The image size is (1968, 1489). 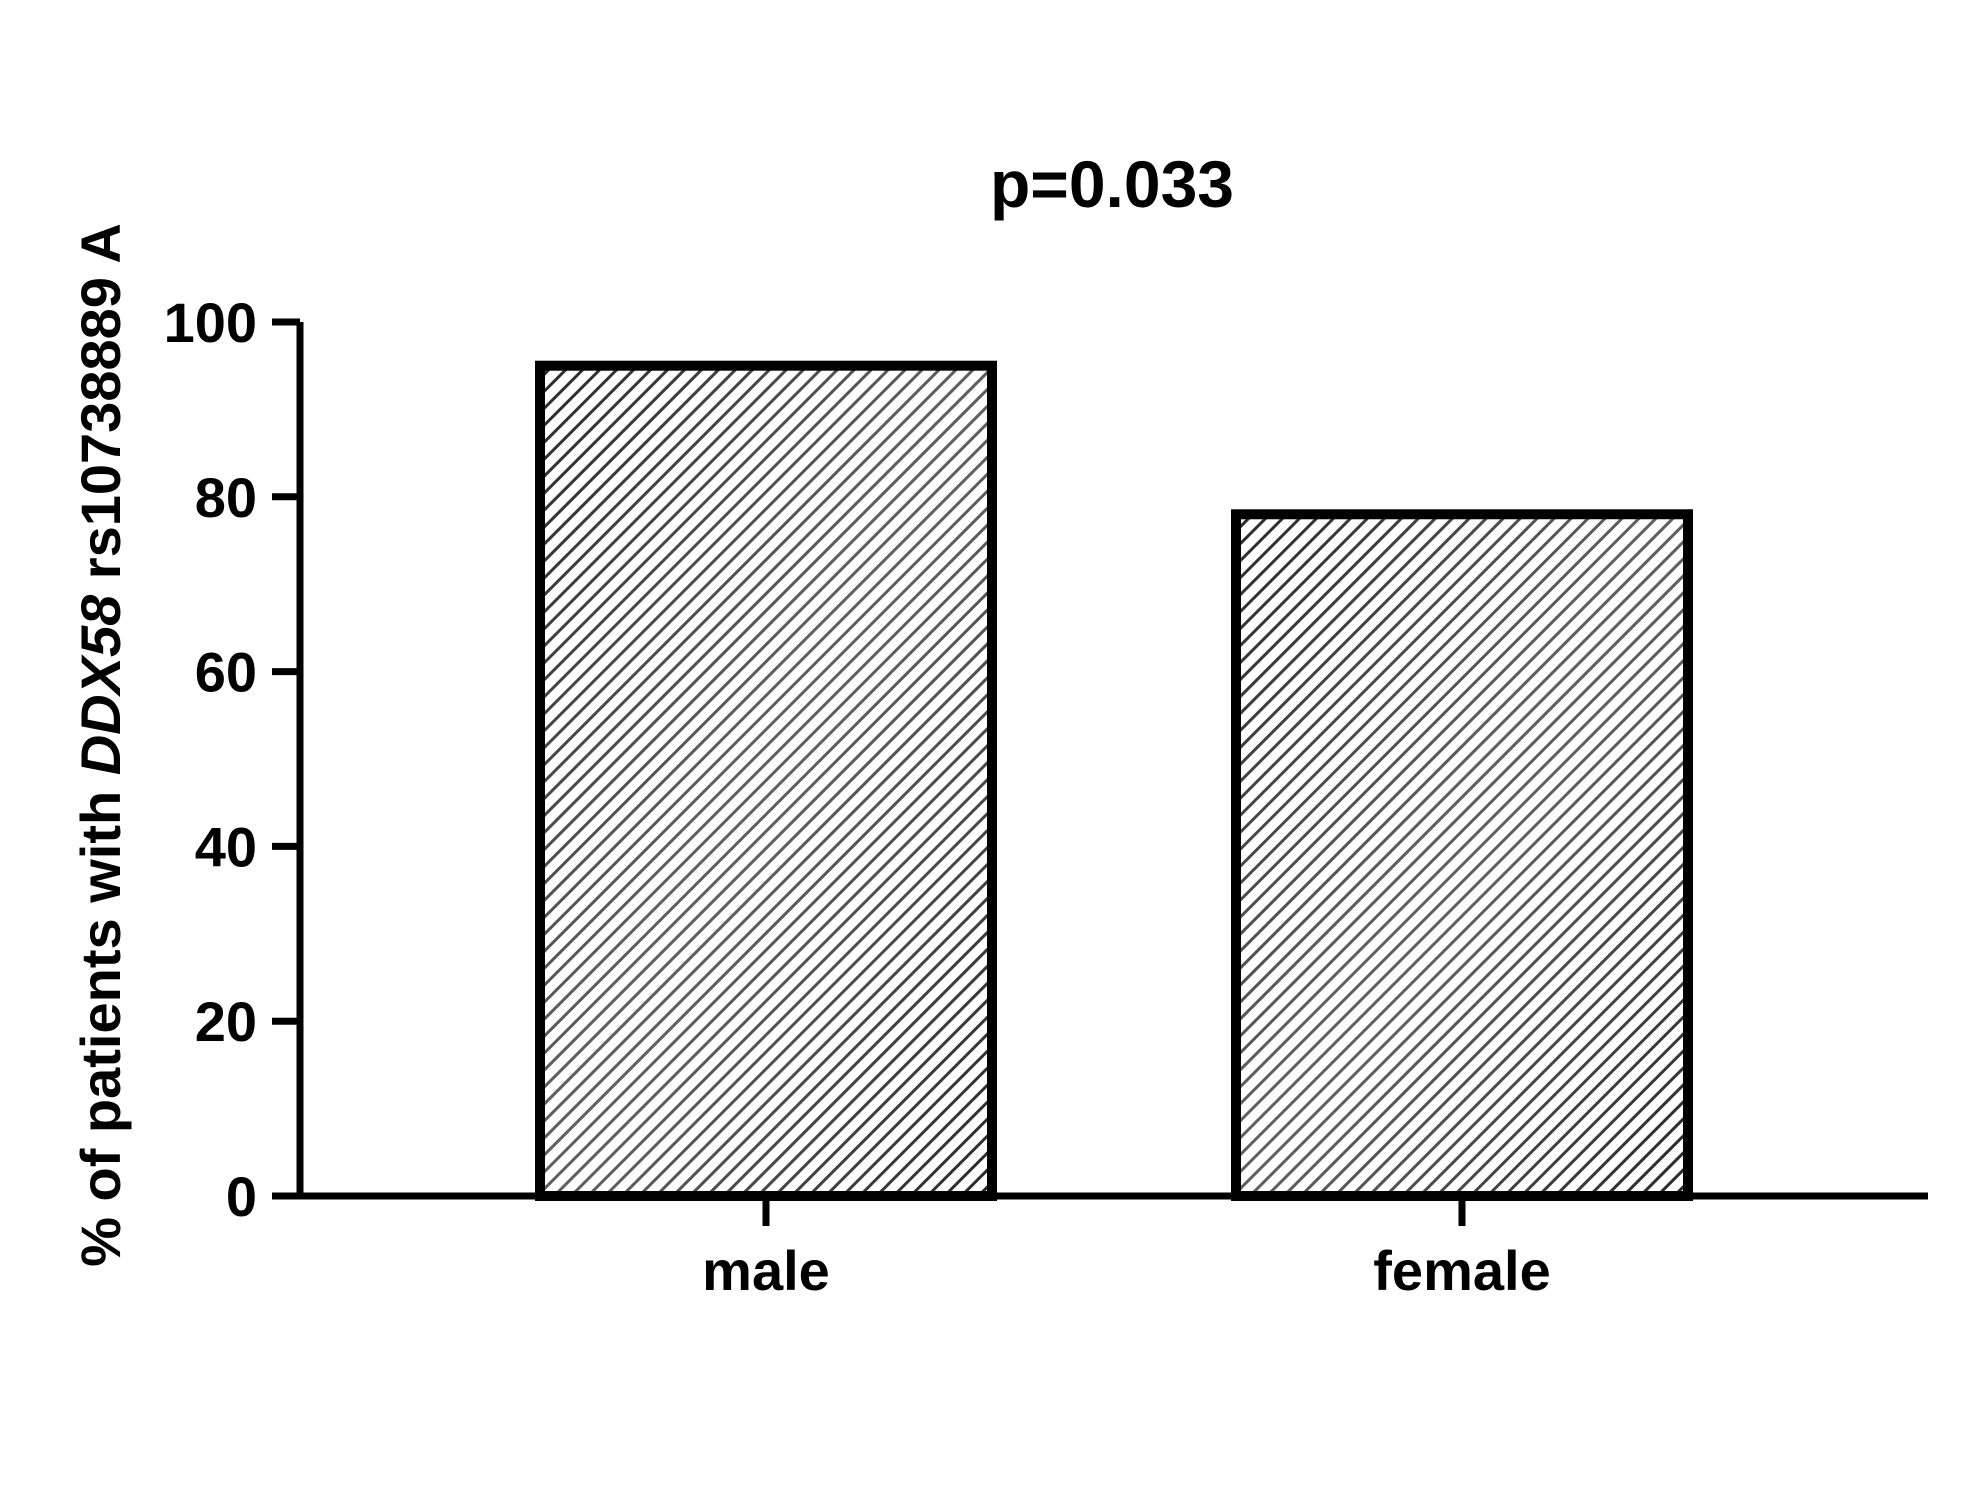 I want to click on bar-sheen-male, so click(x=766, y=780).